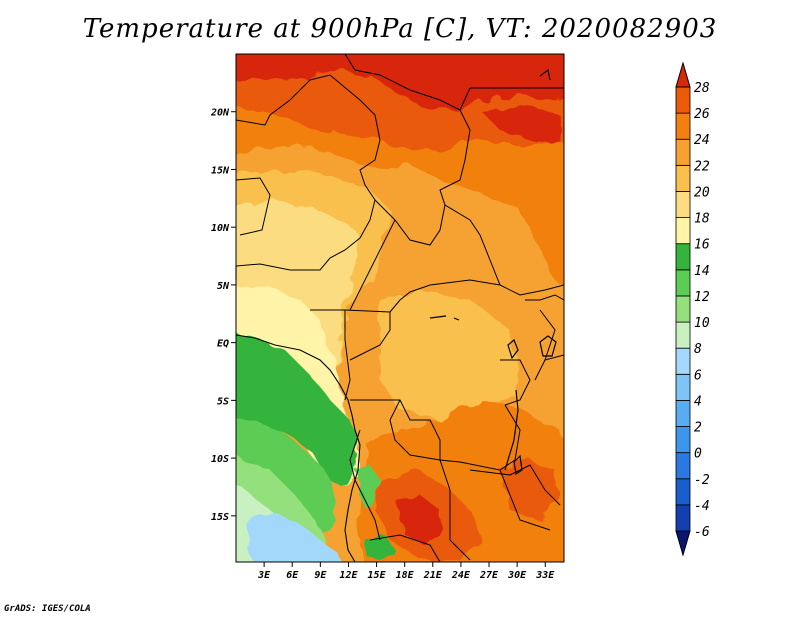  I want to click on x-tick-label: 6E, so click(292, 575).